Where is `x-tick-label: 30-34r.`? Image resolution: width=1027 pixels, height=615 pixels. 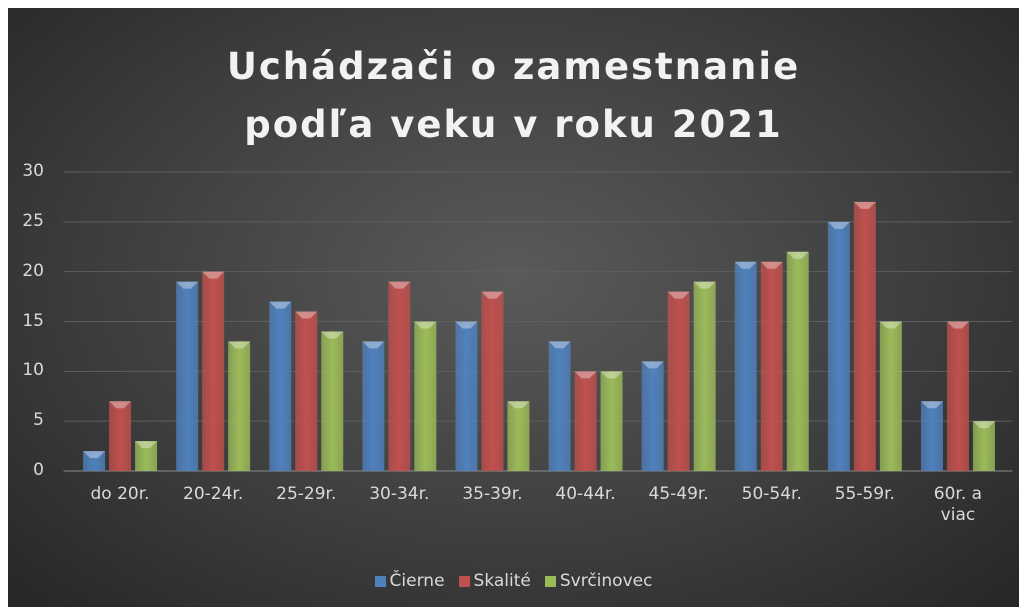
x-tick-label: 30-34r. is located at coordinates (399, 494).